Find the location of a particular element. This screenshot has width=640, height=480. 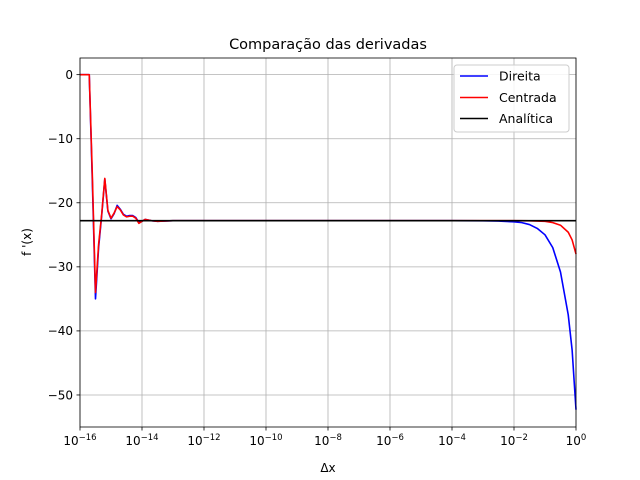

y-tick-label: −50 is located at coordinates (60, 395).